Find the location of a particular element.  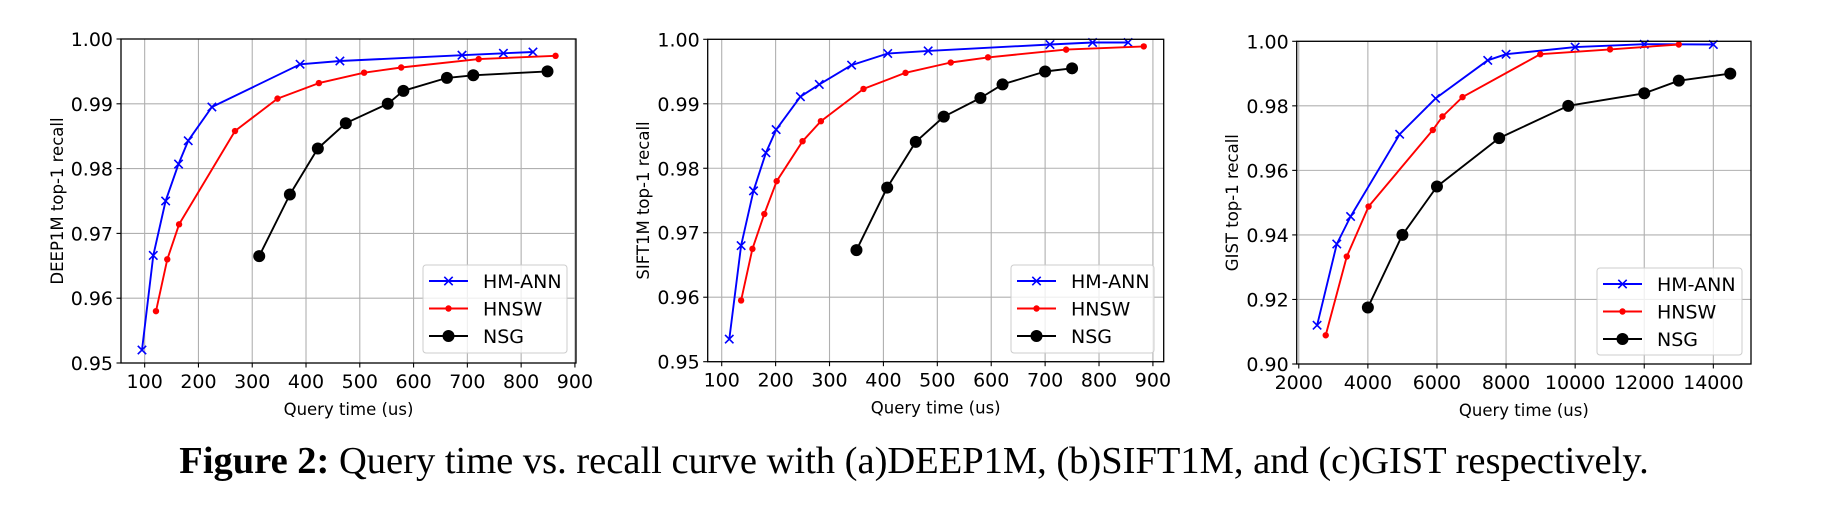

series-line-hnsw is located at coordinates (355, 183).